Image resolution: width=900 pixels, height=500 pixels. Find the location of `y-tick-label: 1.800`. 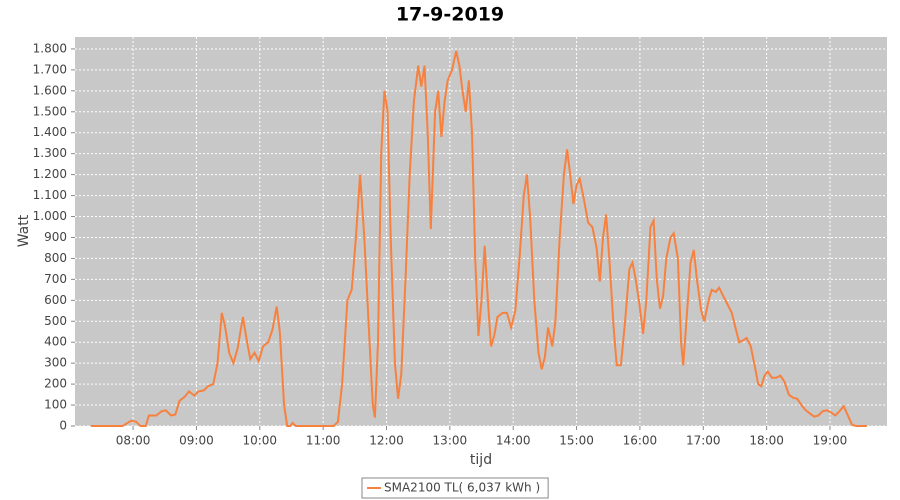

y-tick-label: 1.800 is located at coordinates (50, 48).